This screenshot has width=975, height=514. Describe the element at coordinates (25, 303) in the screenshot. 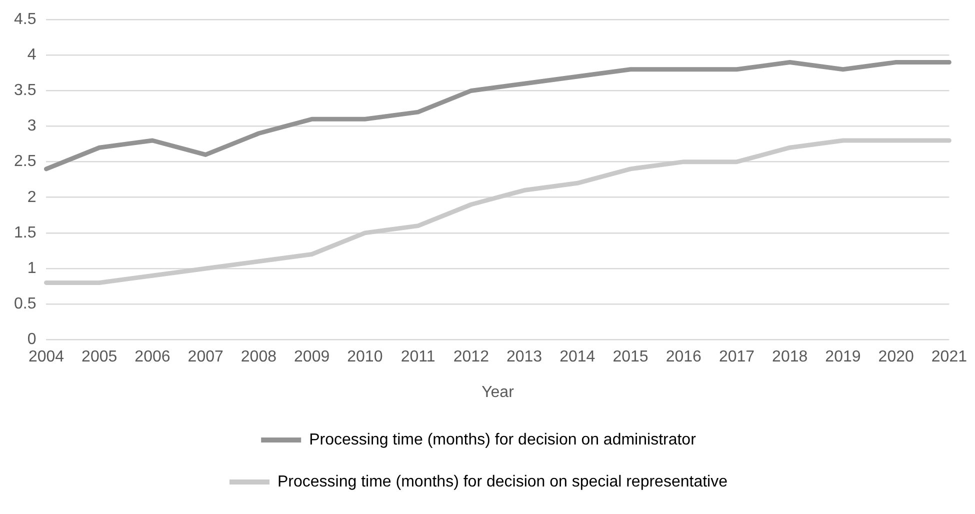

I see `y-tick-label: 0.5` at that location.